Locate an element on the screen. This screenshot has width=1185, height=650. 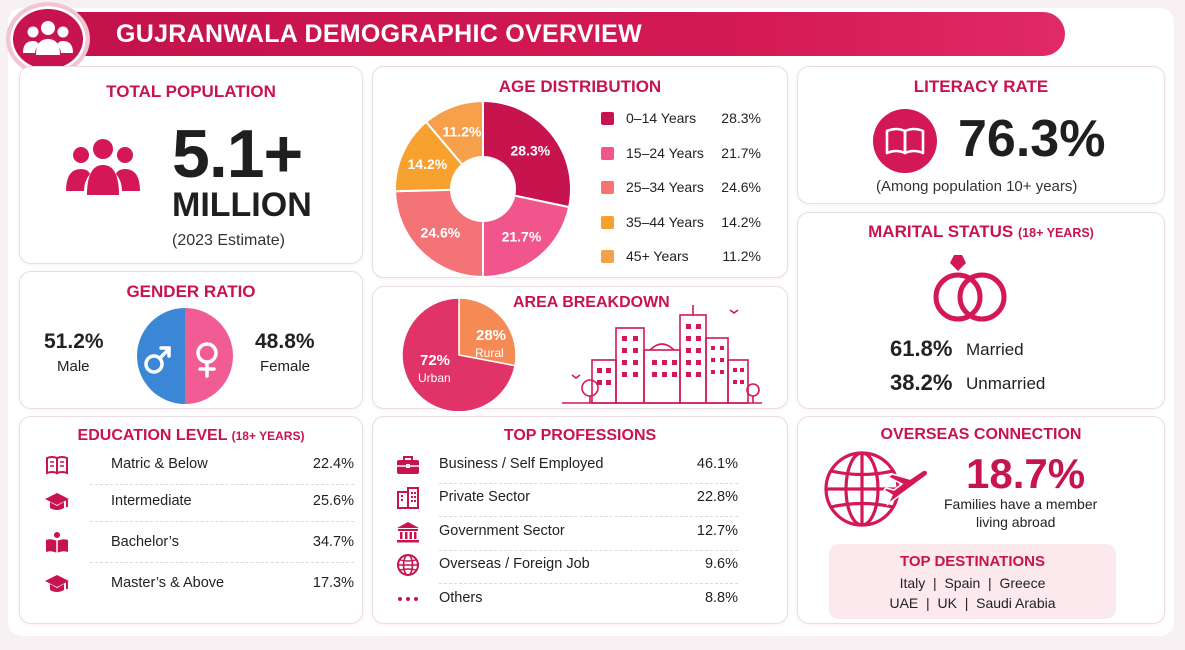
donut-hole is located at coordinates (483, 189).